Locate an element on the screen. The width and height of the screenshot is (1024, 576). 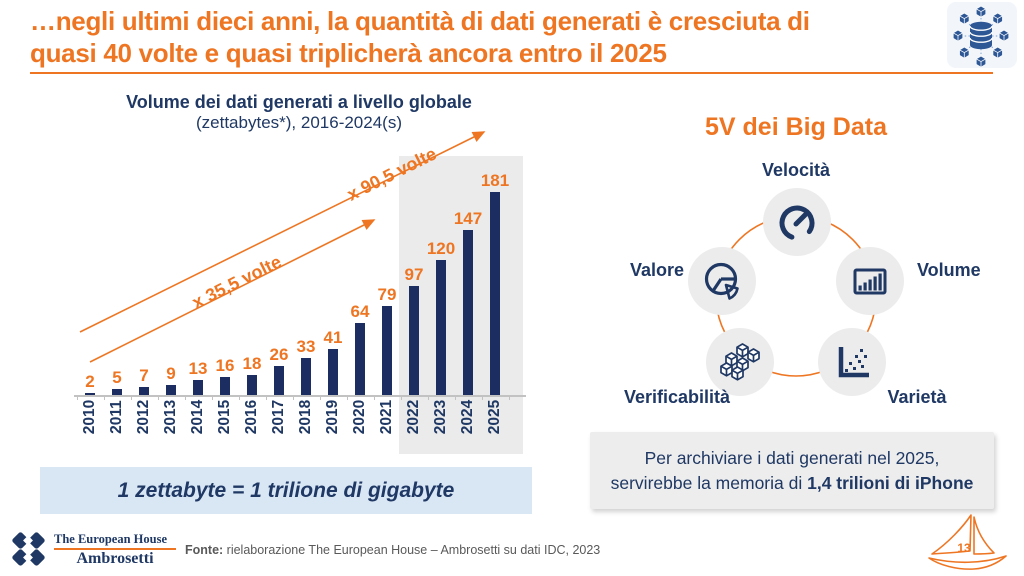
axis-label-2021: 2021 is located at coordinates (386, 417).